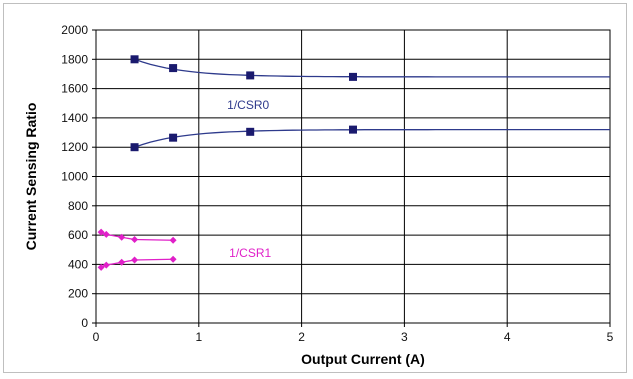 The width and height of the screenshot is (633, 379). I want to click on series-label-csr0: 1/CSR0, so click(248, 105).